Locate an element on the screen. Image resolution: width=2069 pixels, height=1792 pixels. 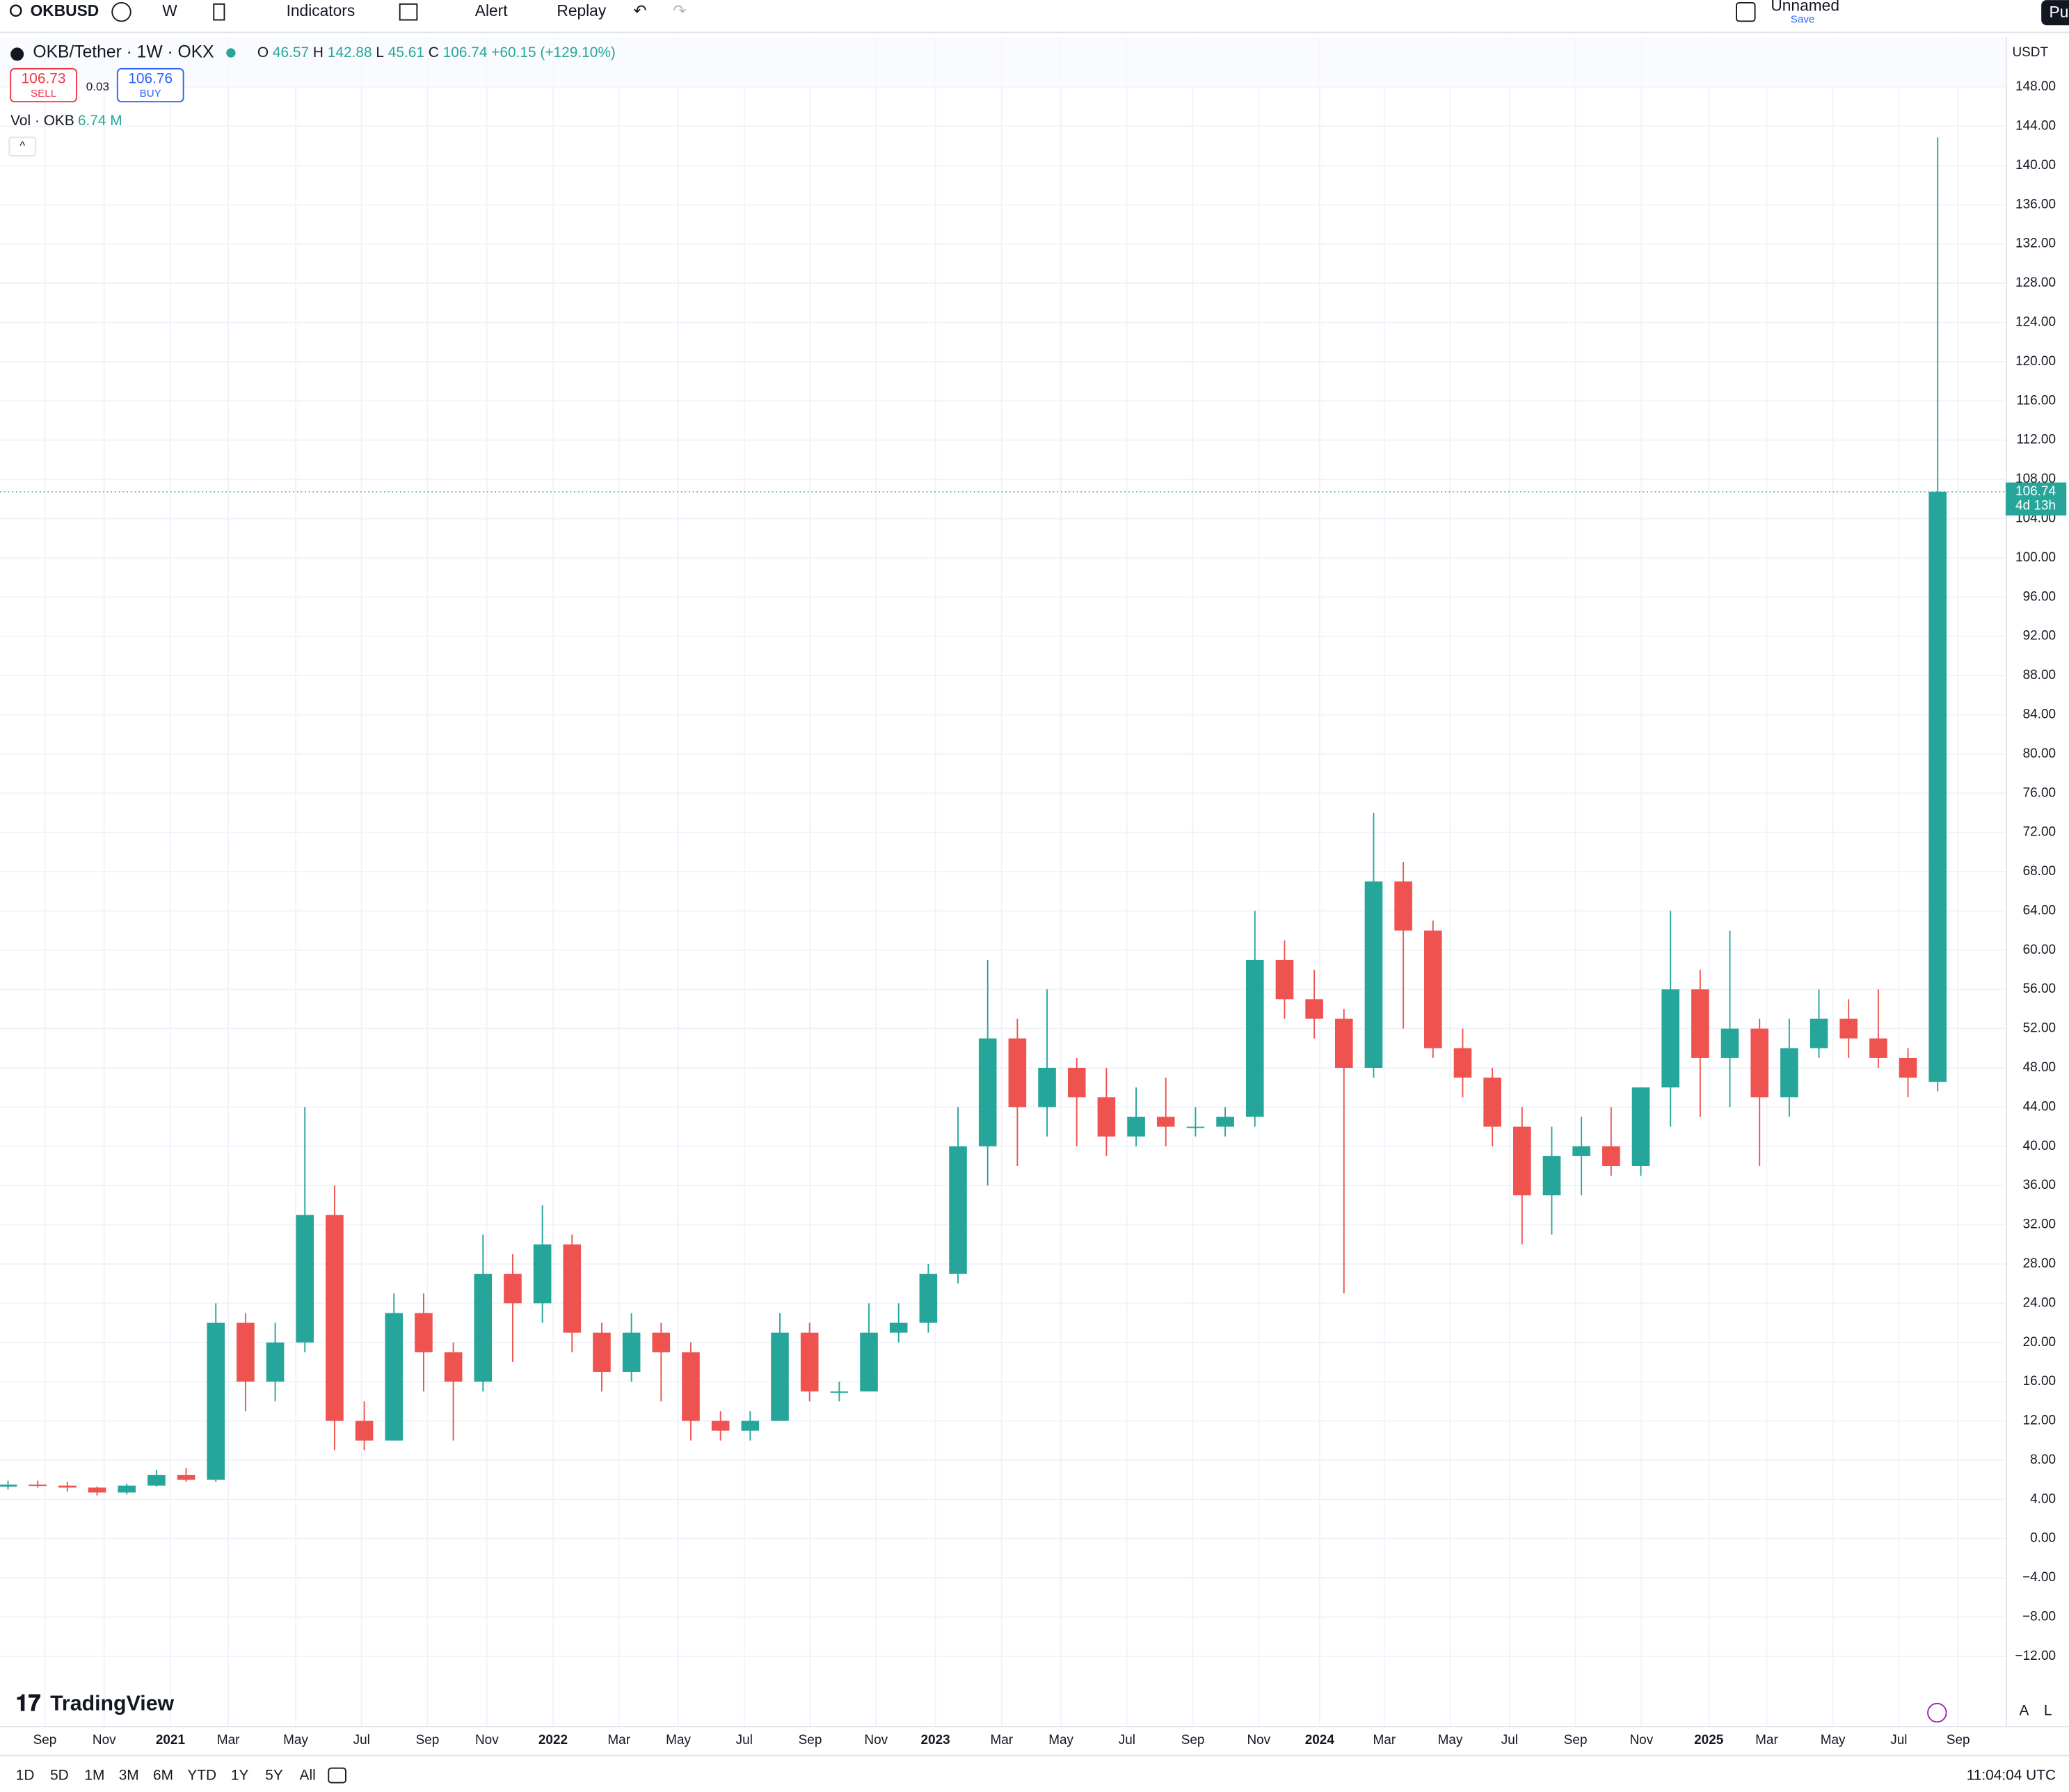
y-tick-label: 64.00 is located at coordinates (2039, 910).